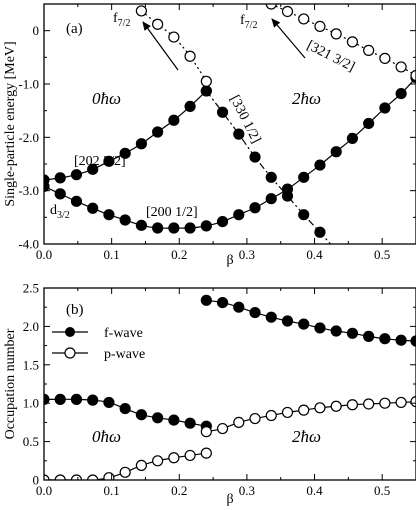 The height and width of the screenshot is (510, 416). Describe the element at coordinates (60, 212) in the screenshot. I see `label-d32: d3/2` at that location.